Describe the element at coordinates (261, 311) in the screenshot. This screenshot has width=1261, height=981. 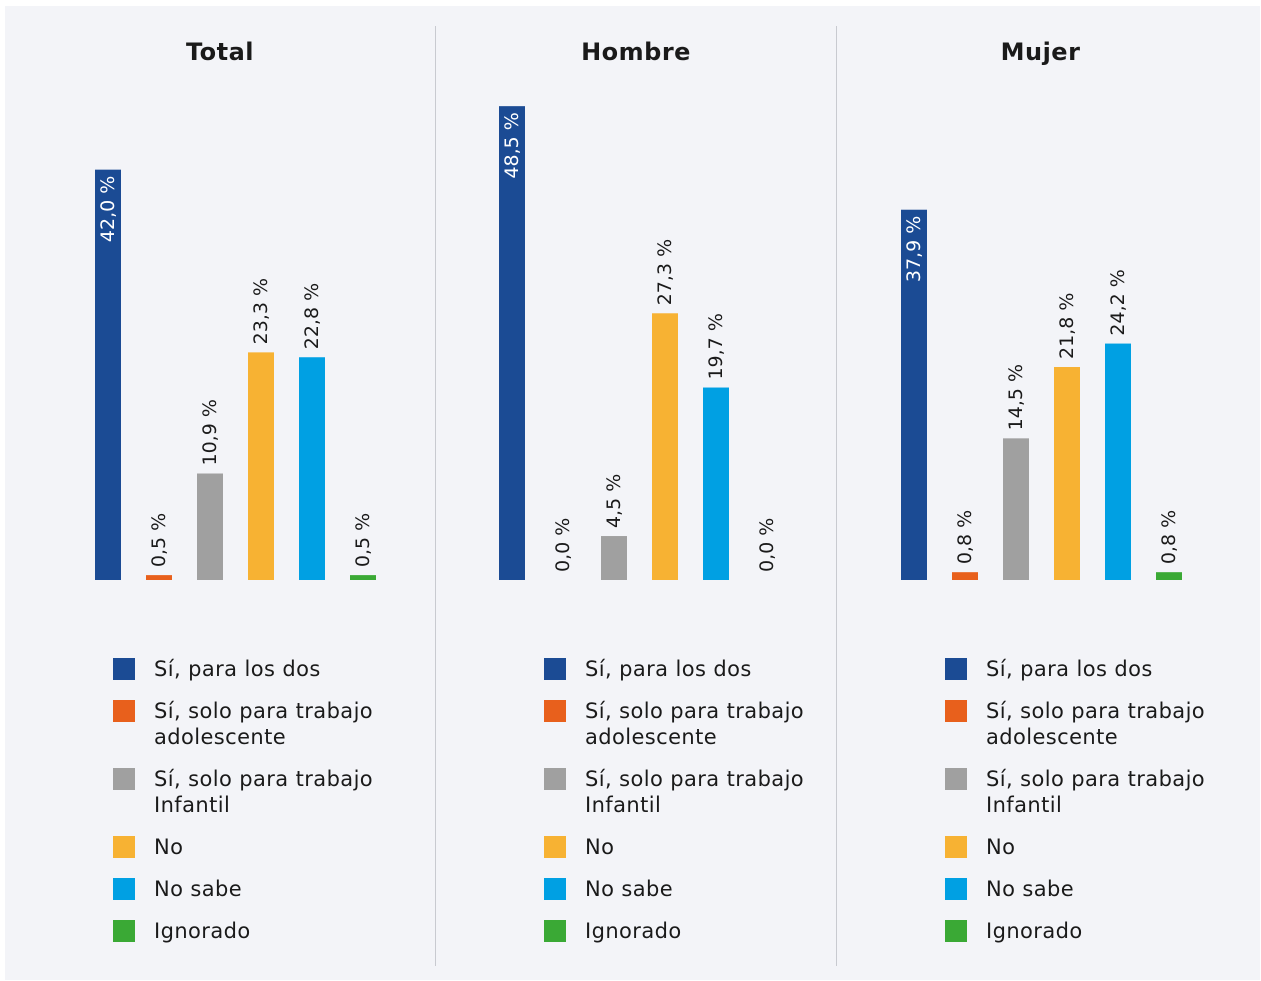
I see `data-label-no: 23,3 %` at that location.